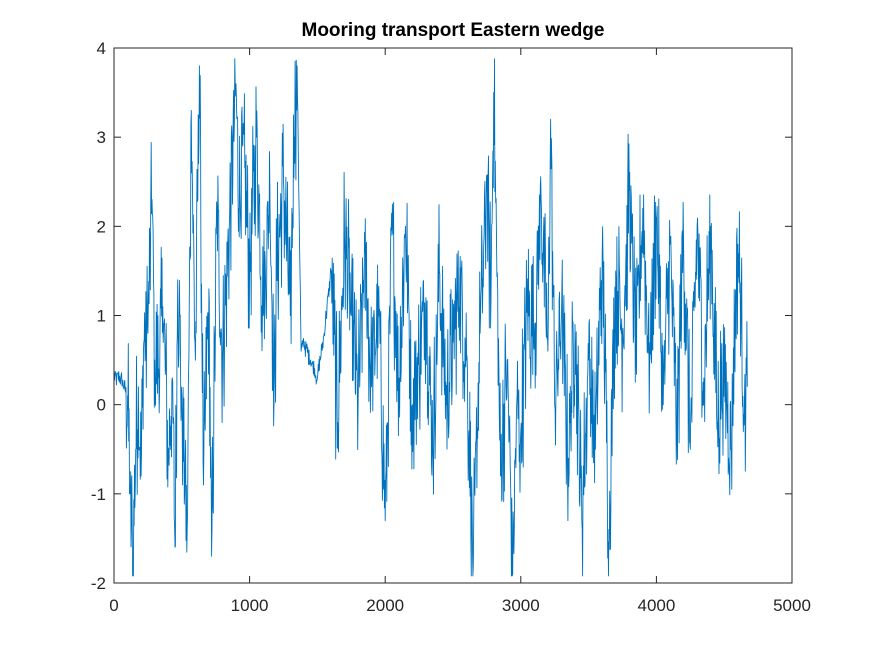 This screenshot has width=875, height=656. Describe the element at coordinates (101, 137) in the screenshot. I see `y-tick-label: 3` at that location.